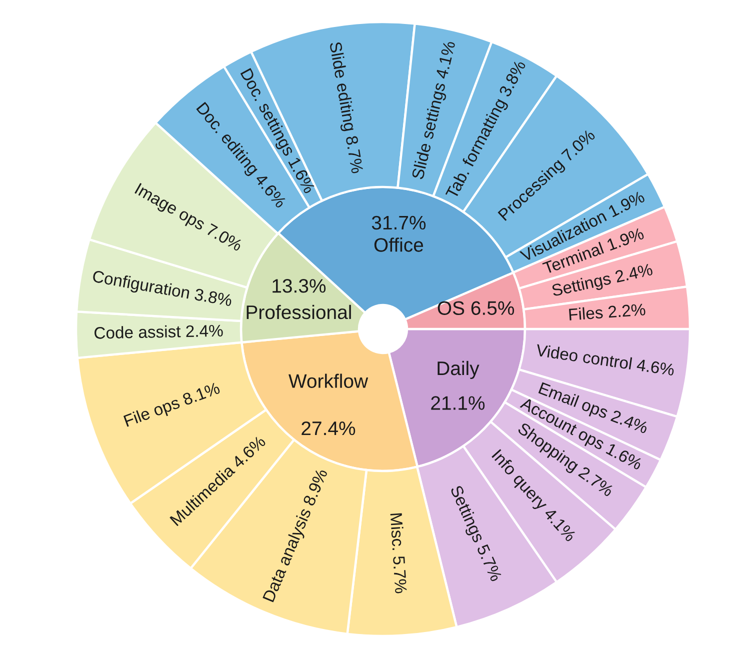 This screenshot has width=746, height=654. Describe the element at coordinates (605, 360) in the screenshot. I see `category-label: Video control 4.6%` at that location.